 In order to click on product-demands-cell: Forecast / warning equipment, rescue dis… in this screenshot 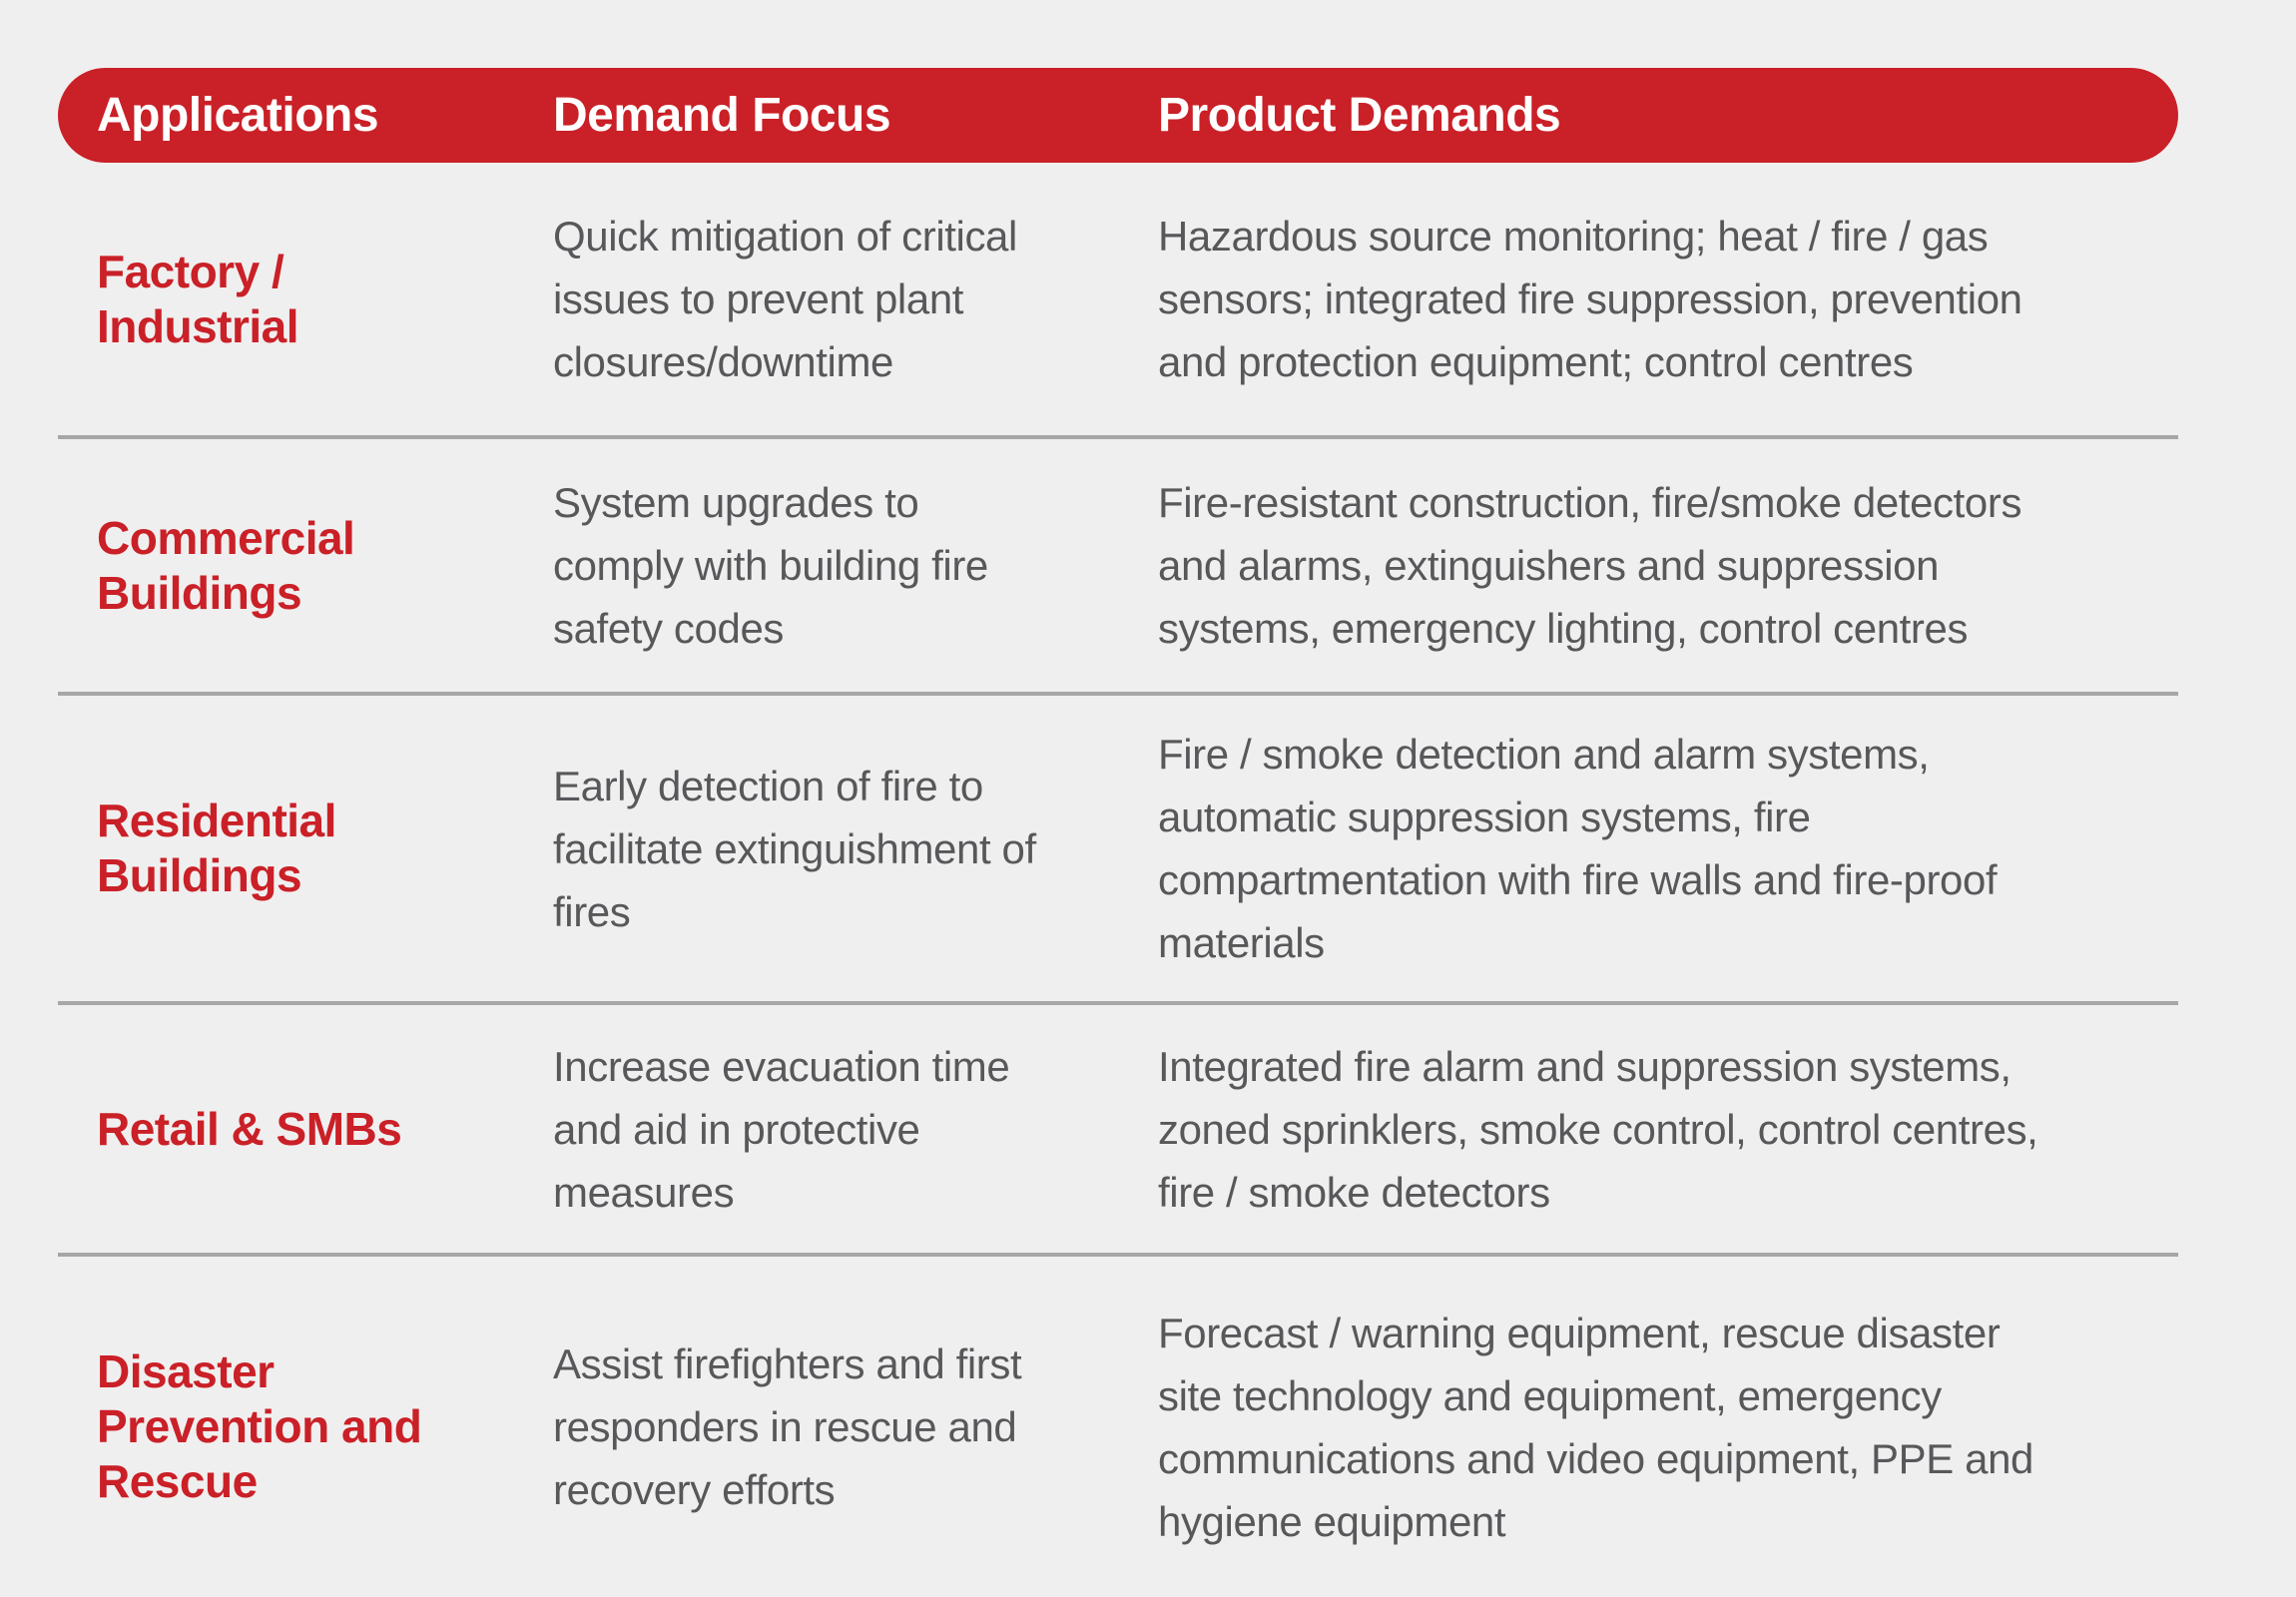, I will do `click(1596, 1427)`.